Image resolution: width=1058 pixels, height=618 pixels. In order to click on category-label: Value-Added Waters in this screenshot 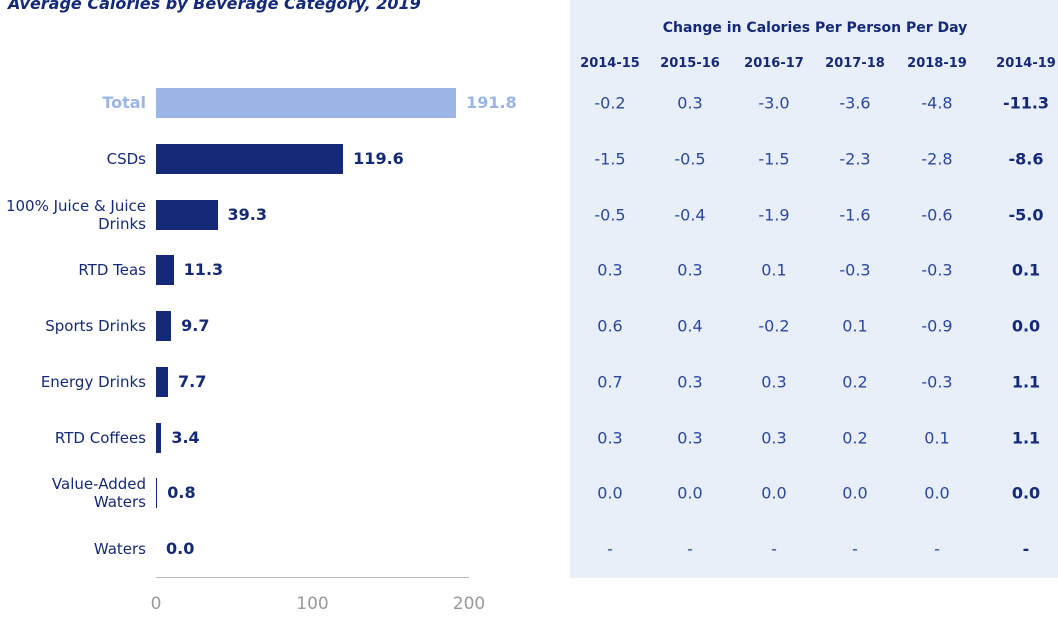, I will do `click(98, 493)`.